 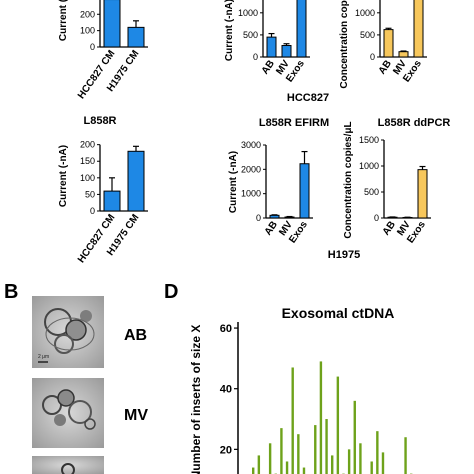 What do you see at coordinates (369, 140) in the screenshot?
I see `h1975_ddpcr-y-tick-label: 1500` at bounding box center [369, 140].